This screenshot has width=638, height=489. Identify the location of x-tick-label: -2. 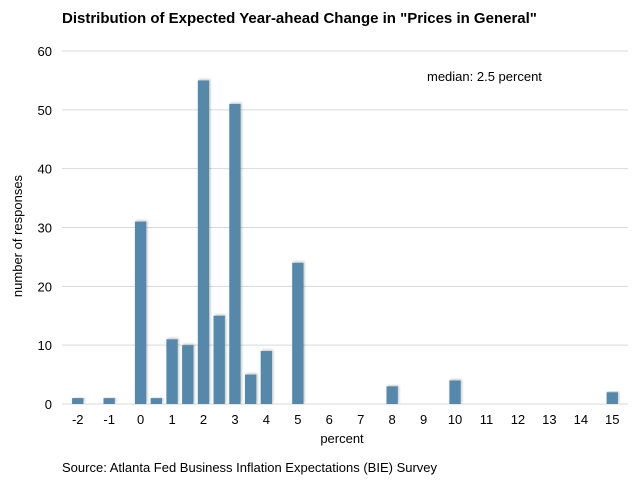
(78, 419).